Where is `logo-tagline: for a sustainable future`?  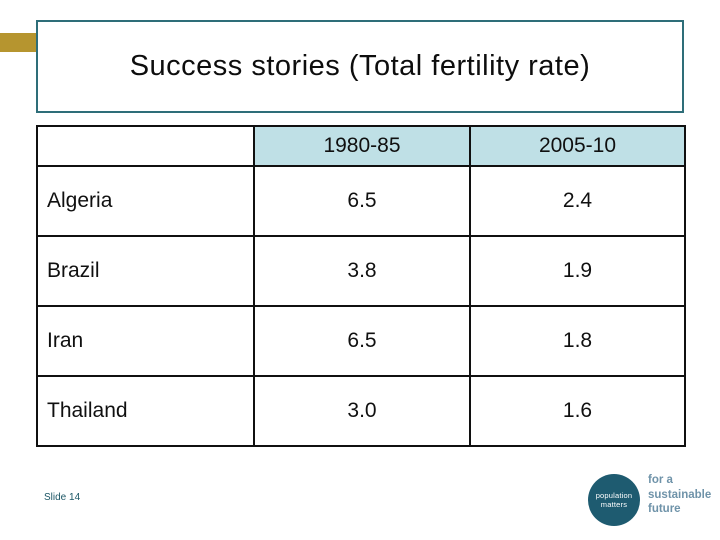 logo-tagline: for a sustainable future is located at coordinates (679, 495).